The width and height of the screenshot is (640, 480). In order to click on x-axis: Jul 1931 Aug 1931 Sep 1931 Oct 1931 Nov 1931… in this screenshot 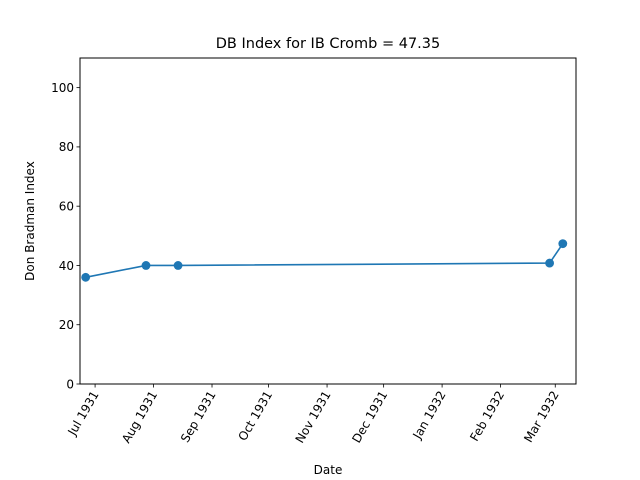, I will do `click(313, 415)`.